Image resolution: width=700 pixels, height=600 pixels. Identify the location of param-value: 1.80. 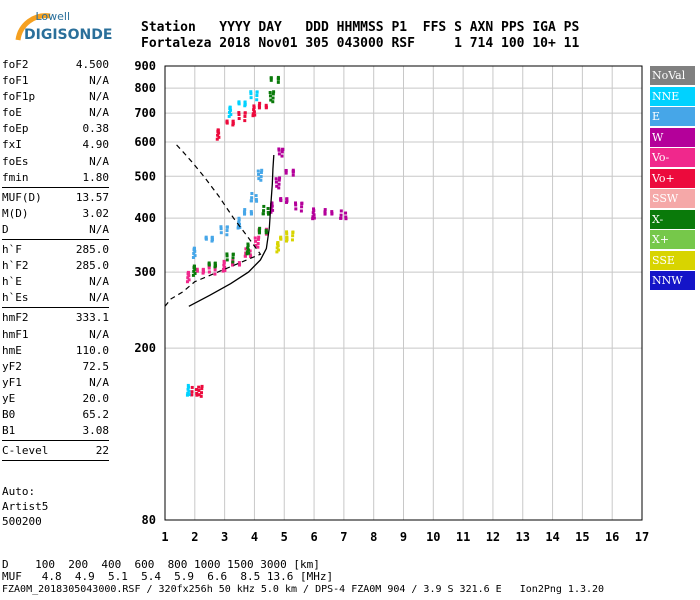
(96, 177).